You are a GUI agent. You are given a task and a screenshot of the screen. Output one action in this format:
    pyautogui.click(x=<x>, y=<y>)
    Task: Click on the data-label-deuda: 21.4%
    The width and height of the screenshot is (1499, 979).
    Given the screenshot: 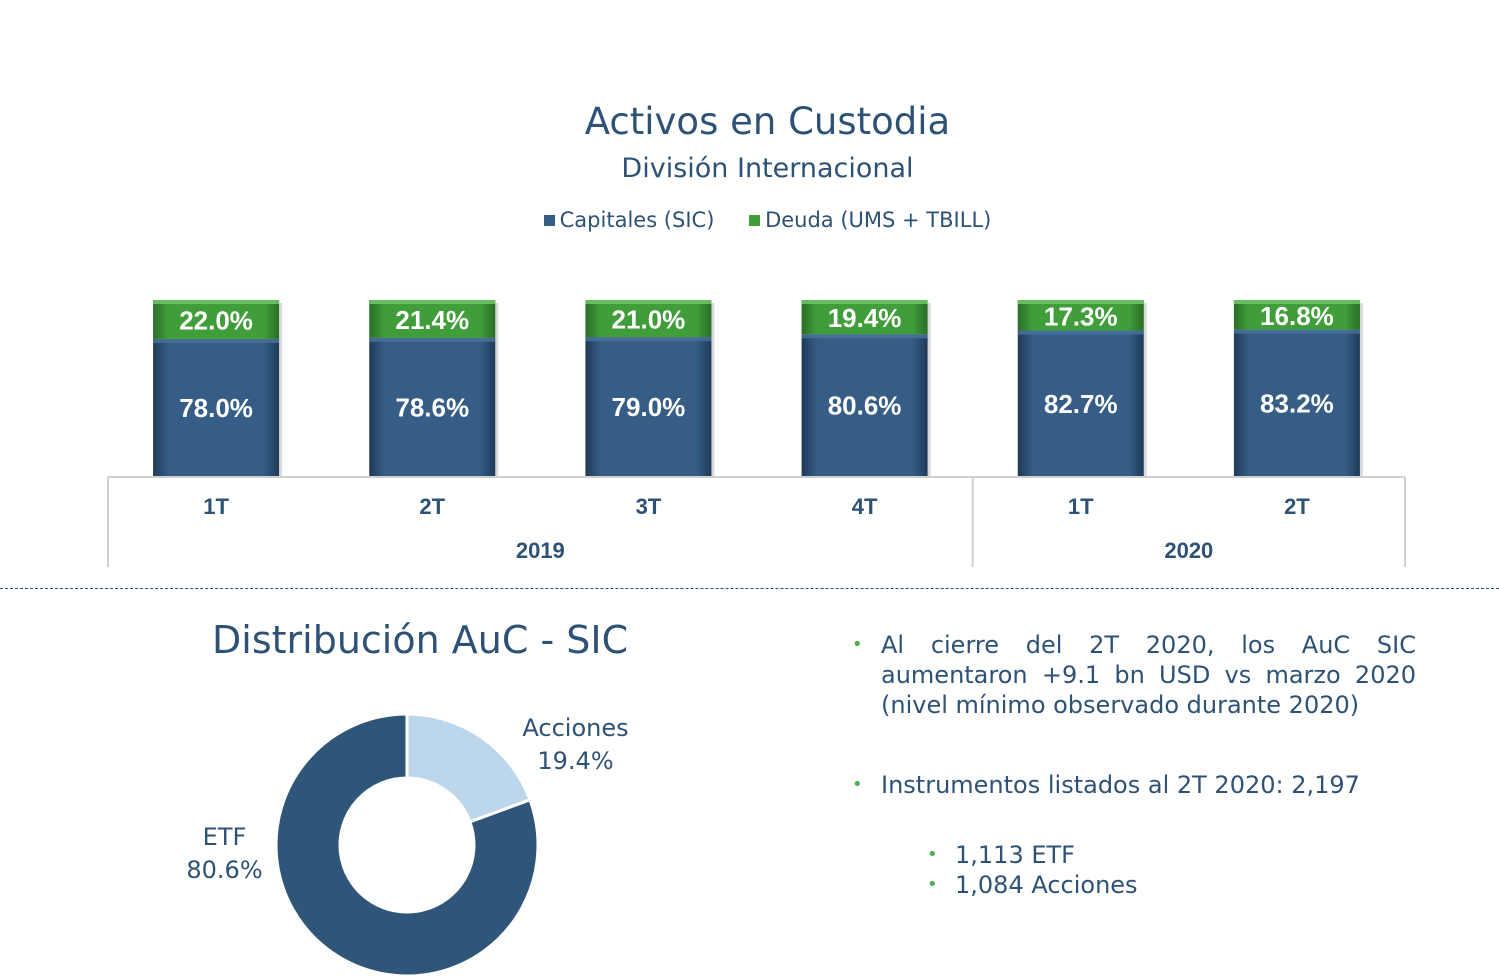 What is the action you would take?
    pyautogui.click(x=432, y=320)
    